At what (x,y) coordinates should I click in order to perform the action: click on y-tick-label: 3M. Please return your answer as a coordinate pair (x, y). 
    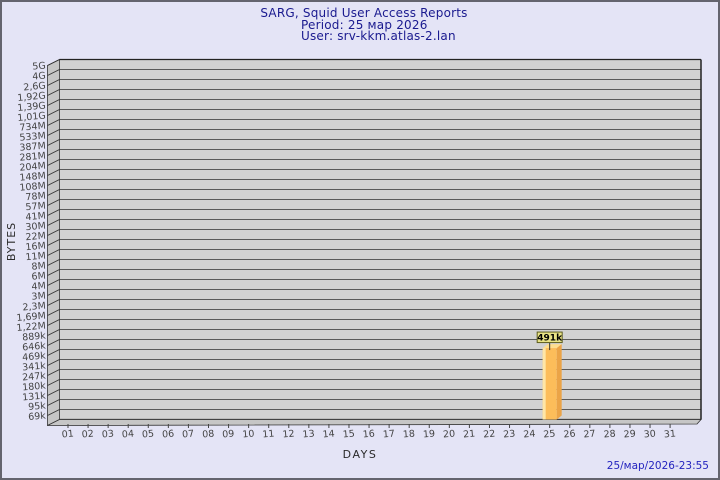
    Looking at the image, I should click on (38, 297).